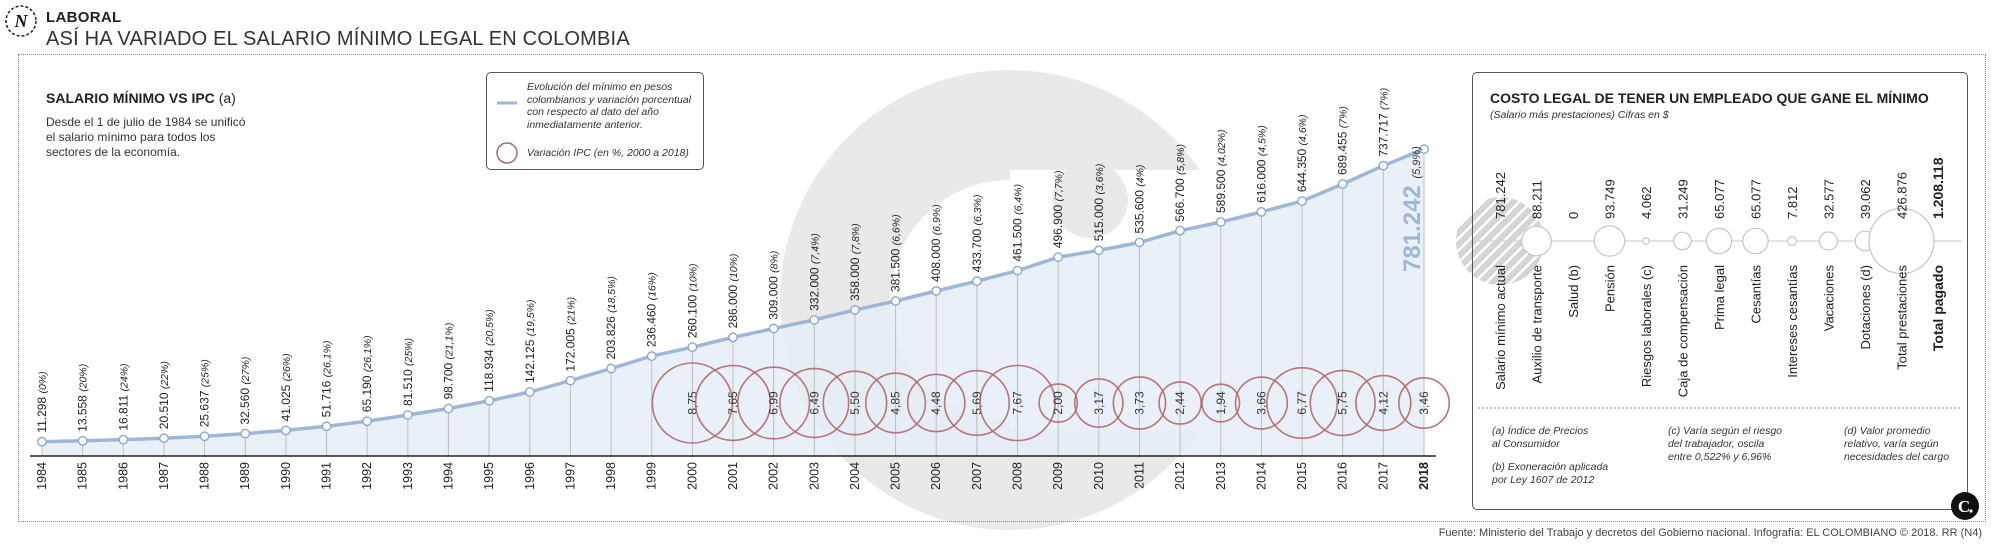 The width and height of the screenshot is (2000, 544). I want to click on cost-category-label: Dotaciones (d), so click(1865, 307).